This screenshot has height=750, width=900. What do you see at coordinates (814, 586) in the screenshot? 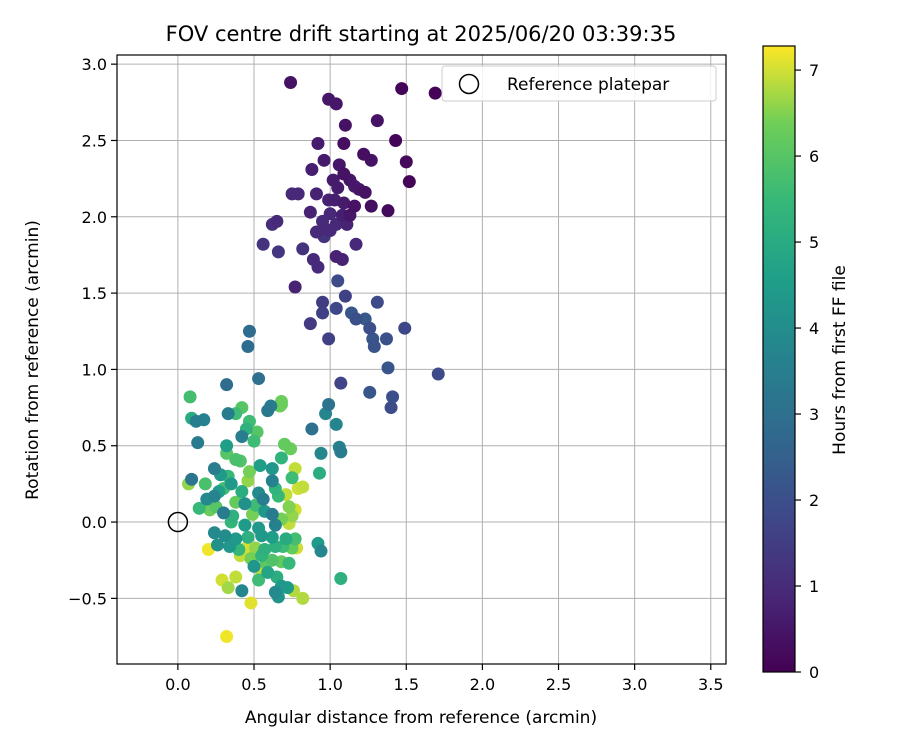
I see `colorbar-tick-label: 1` at bounding box center [814, 586].